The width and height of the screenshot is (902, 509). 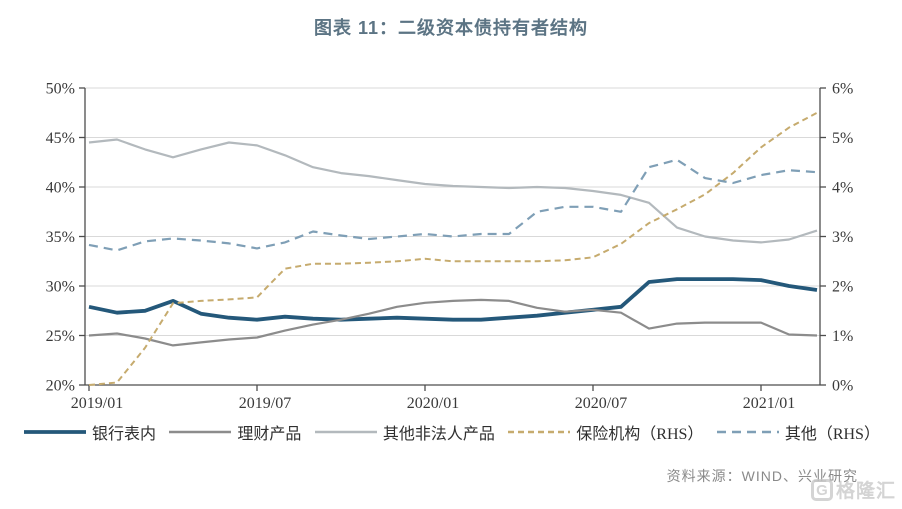 I want to click on gelonghui-watermark: G 格隆汇, so click(x=853, y=489).